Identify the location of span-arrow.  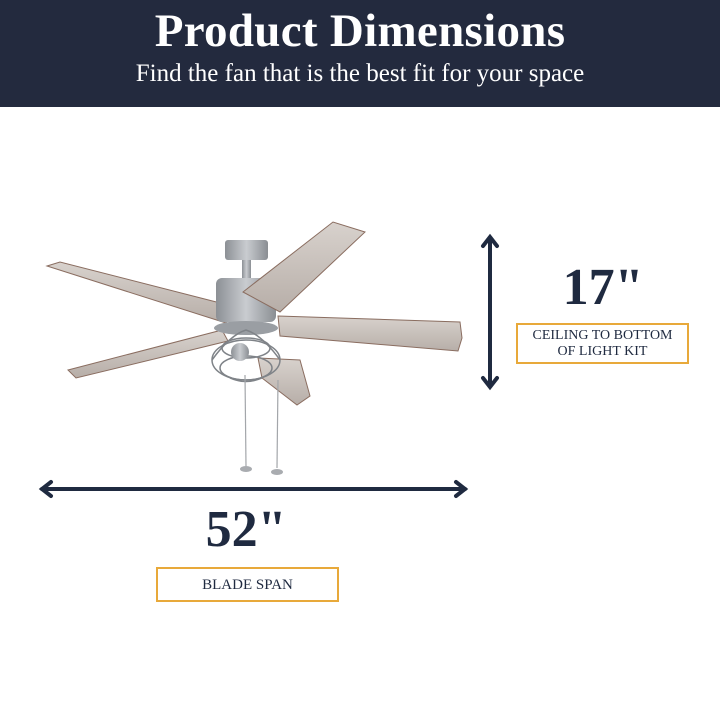
(253, 489).